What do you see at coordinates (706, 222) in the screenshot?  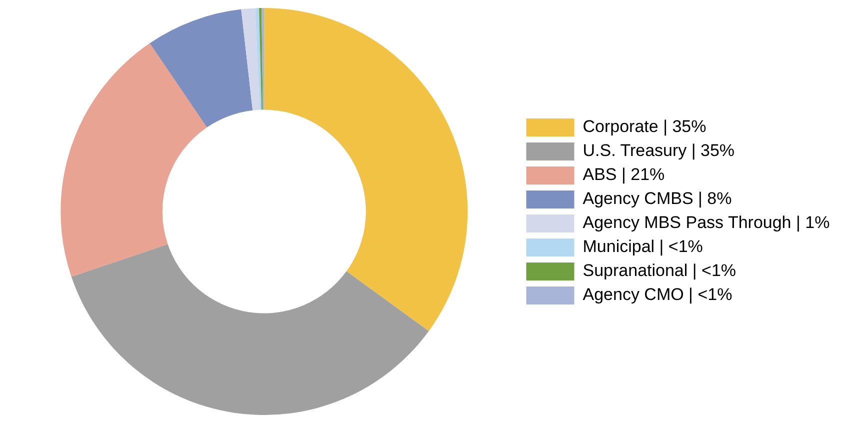 I see `legend-label: Agency MBS Pass Through | 1%` at bounding box center [706, 222].